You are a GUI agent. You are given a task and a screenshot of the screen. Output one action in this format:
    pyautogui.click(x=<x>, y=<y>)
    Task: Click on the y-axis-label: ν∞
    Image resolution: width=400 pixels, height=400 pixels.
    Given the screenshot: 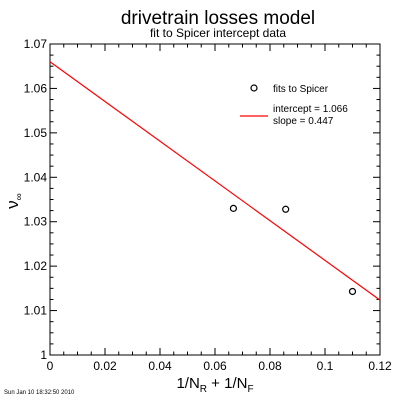 What is the action you would take?
    pyautogui.click(x=14, y=201)
    